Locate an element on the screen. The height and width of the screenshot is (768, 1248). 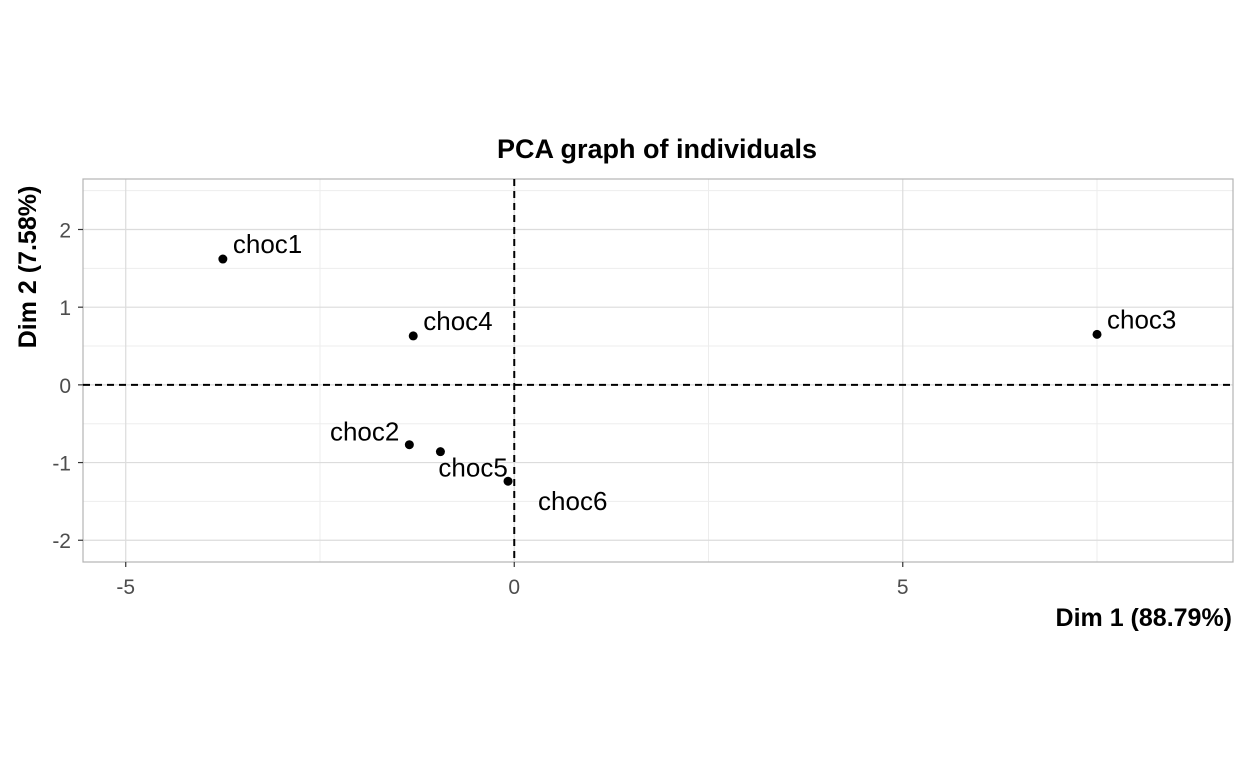
data-point-choc5 is located at coordinates (440, 452).